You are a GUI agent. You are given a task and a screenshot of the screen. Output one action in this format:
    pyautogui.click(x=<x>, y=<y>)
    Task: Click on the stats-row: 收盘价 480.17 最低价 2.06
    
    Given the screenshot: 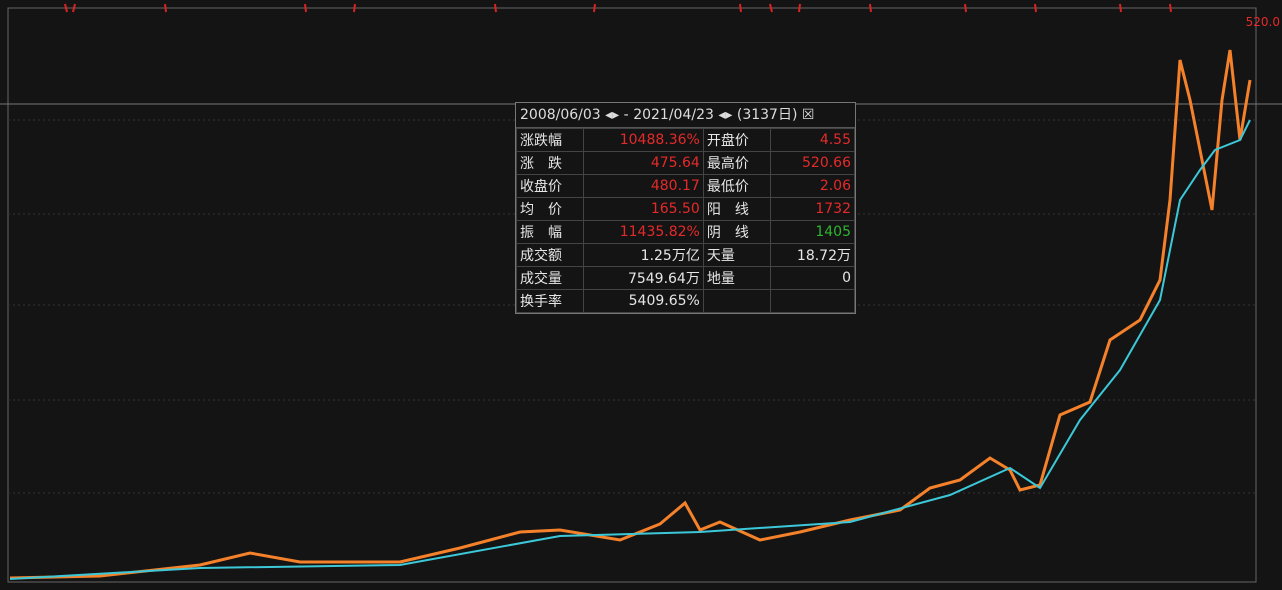 What is the action you would take?
    pyautogui.click(x=685, y=186)
    